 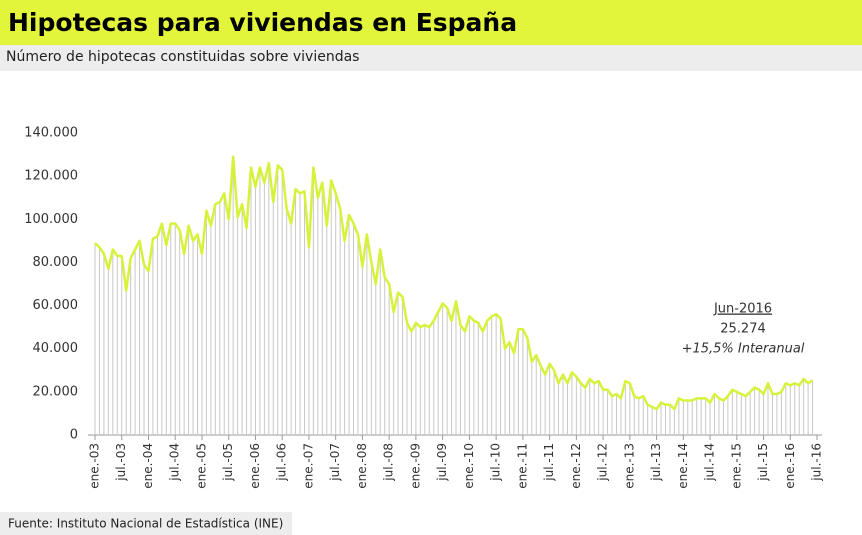 I want to click on y-tick-label: 20.000, so click(x=56, y=391).